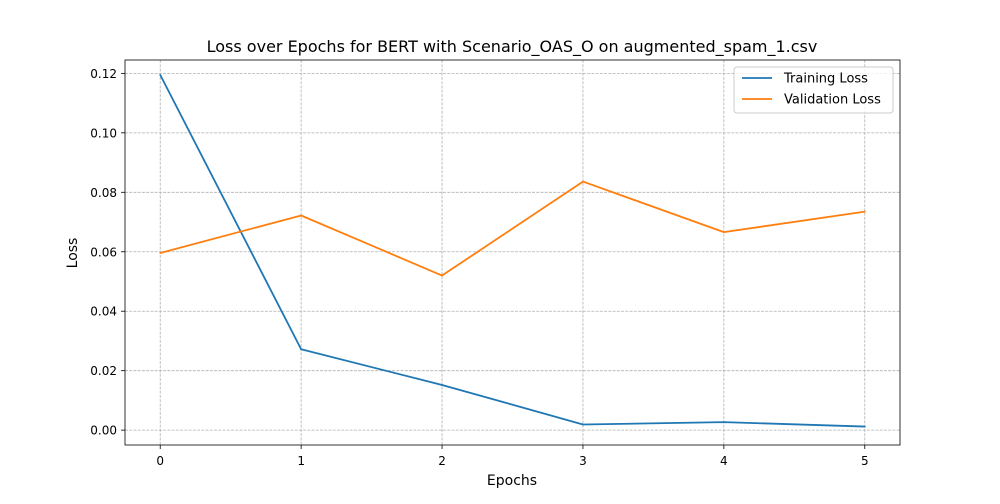 The height and width of the screenshot is (504, 1000). Describe the element at coordinates (865, 461) in the screenshot. I see `x-tick-label: 5` at that location.